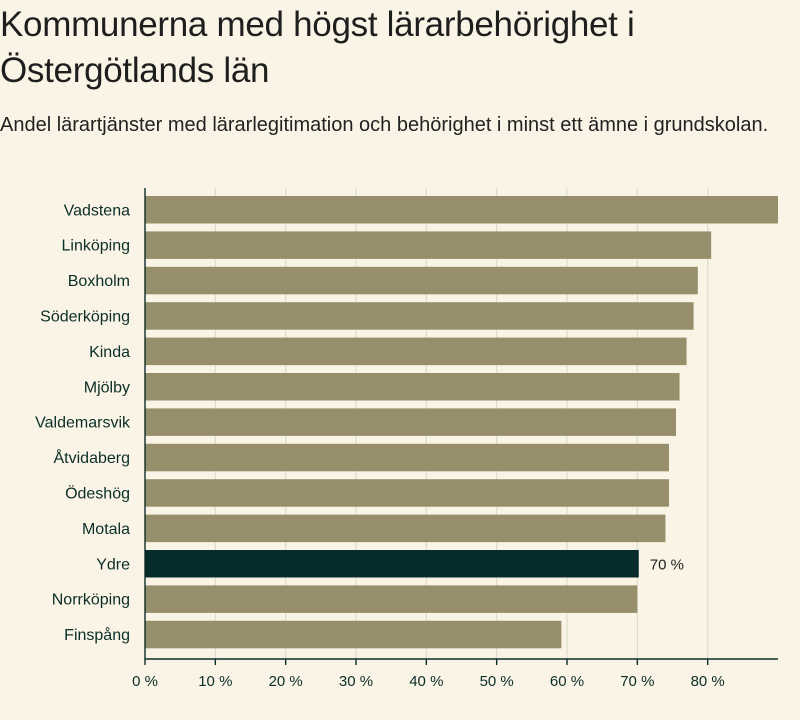 Image resolution: width=800 pixels, height=720 pixels. I want to click on bar-linkoping, so click(428, 245).